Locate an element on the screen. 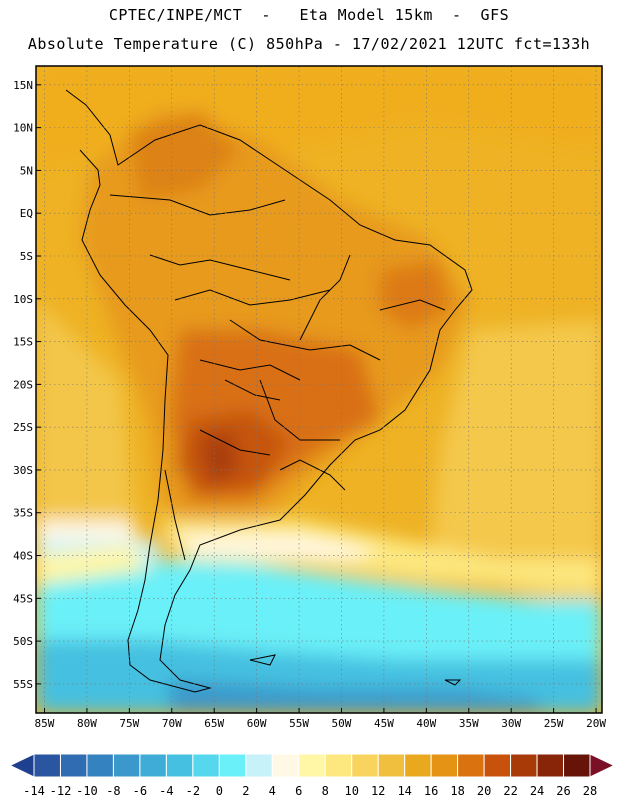 This screenshot has width=618, height=800. lon-label: 25W is located at coordinates (554, 723).